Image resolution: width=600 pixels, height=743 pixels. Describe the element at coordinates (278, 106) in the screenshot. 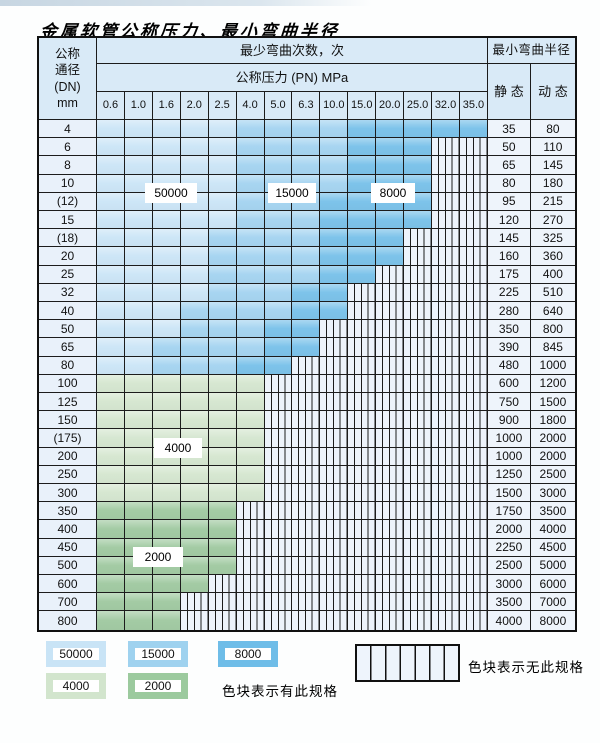

I see `pressure-header-value: 5.0` at that location.